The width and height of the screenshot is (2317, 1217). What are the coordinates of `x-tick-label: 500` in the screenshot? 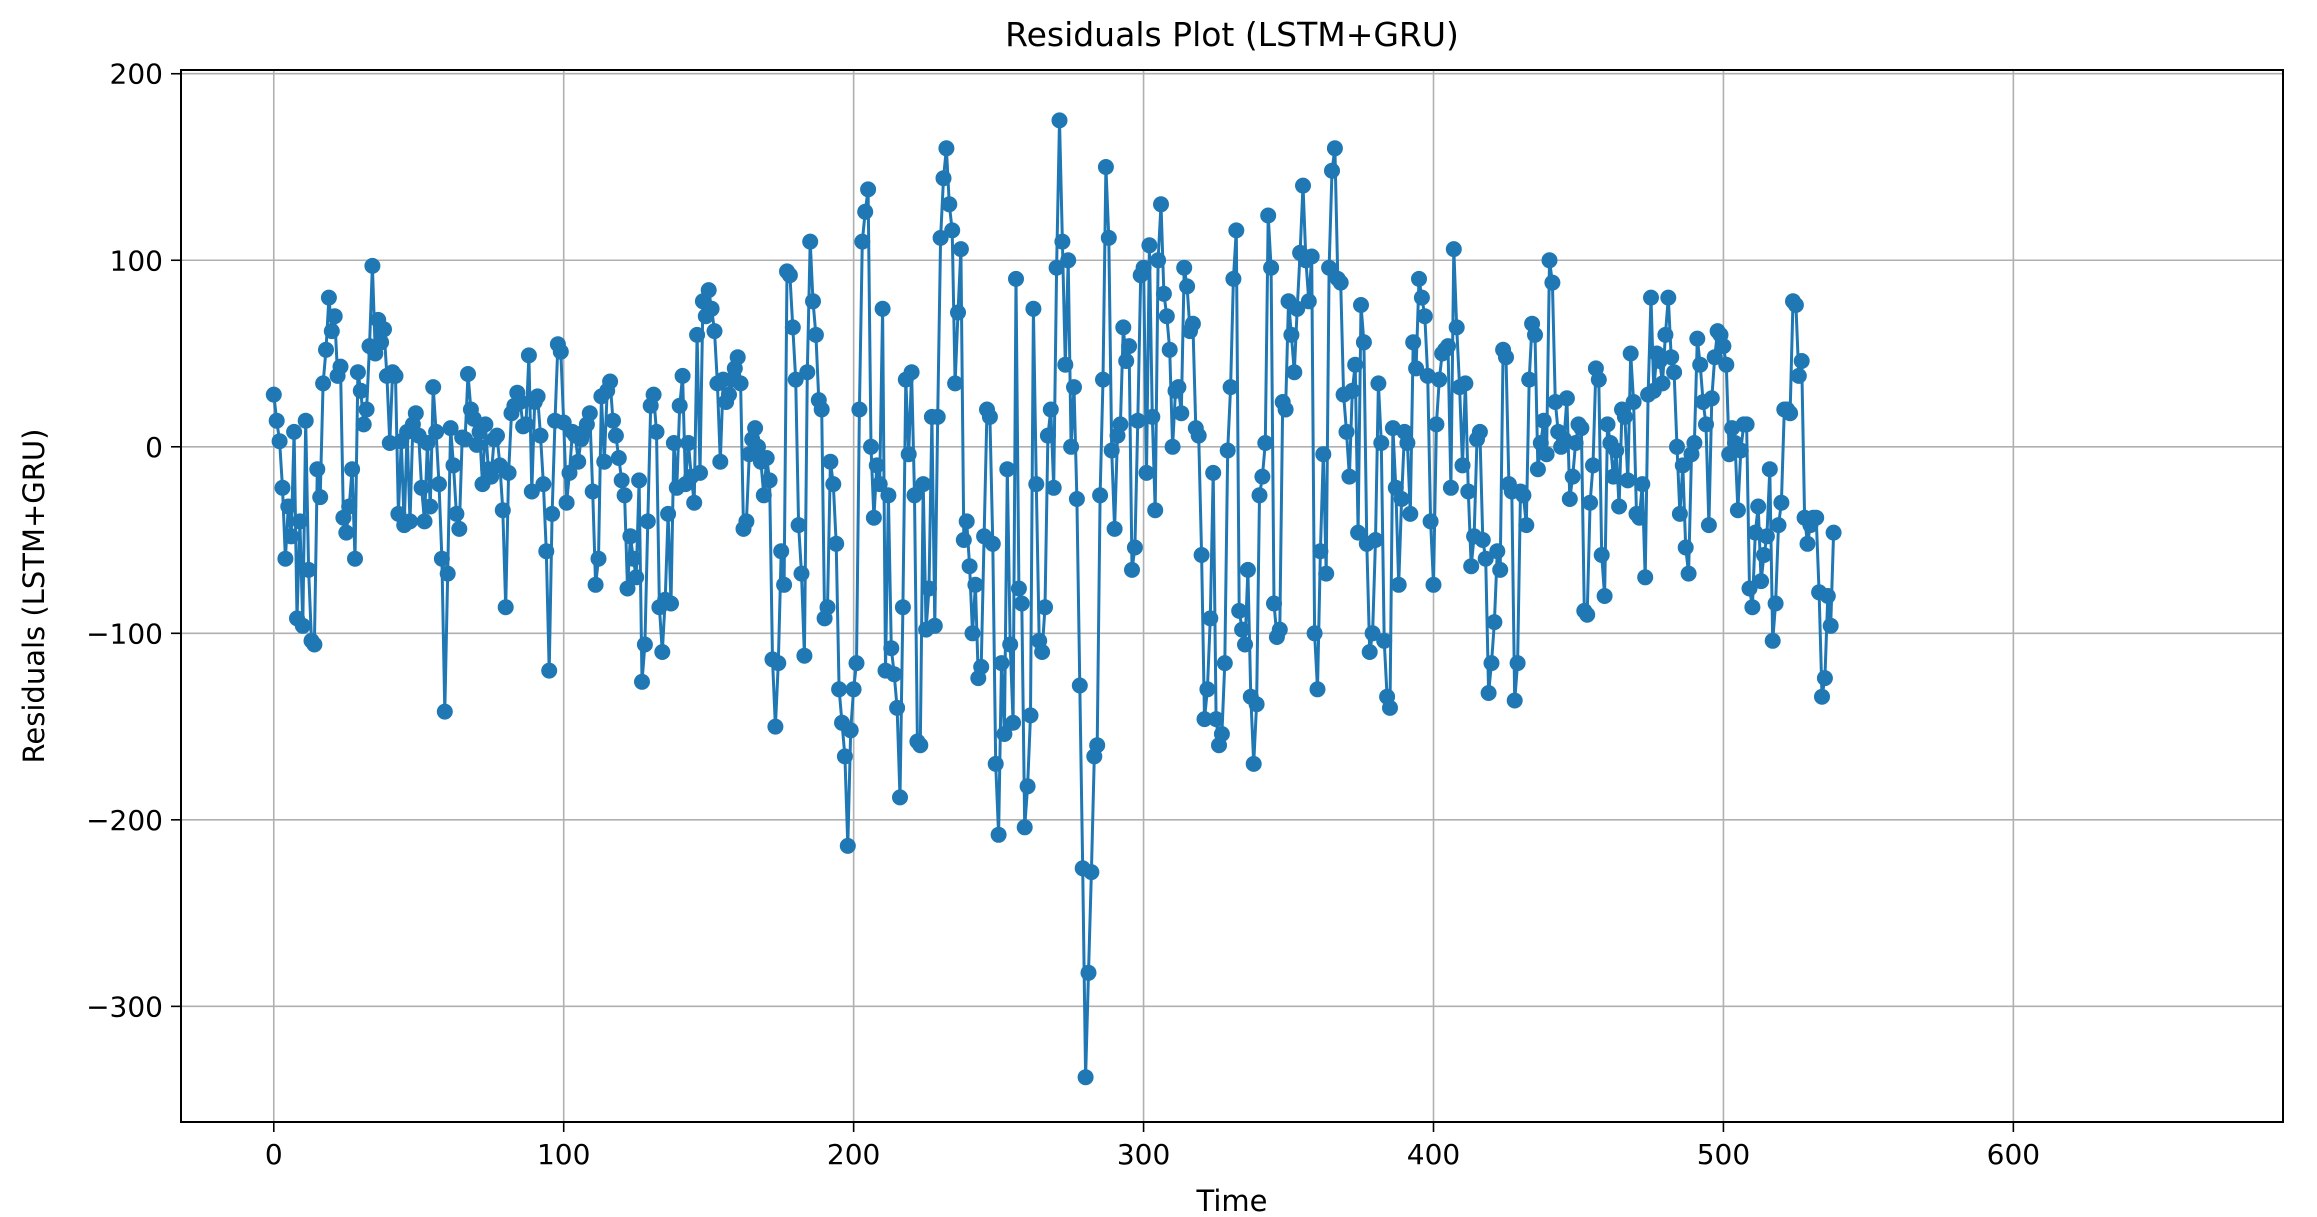 It's located at (1723, 1154).